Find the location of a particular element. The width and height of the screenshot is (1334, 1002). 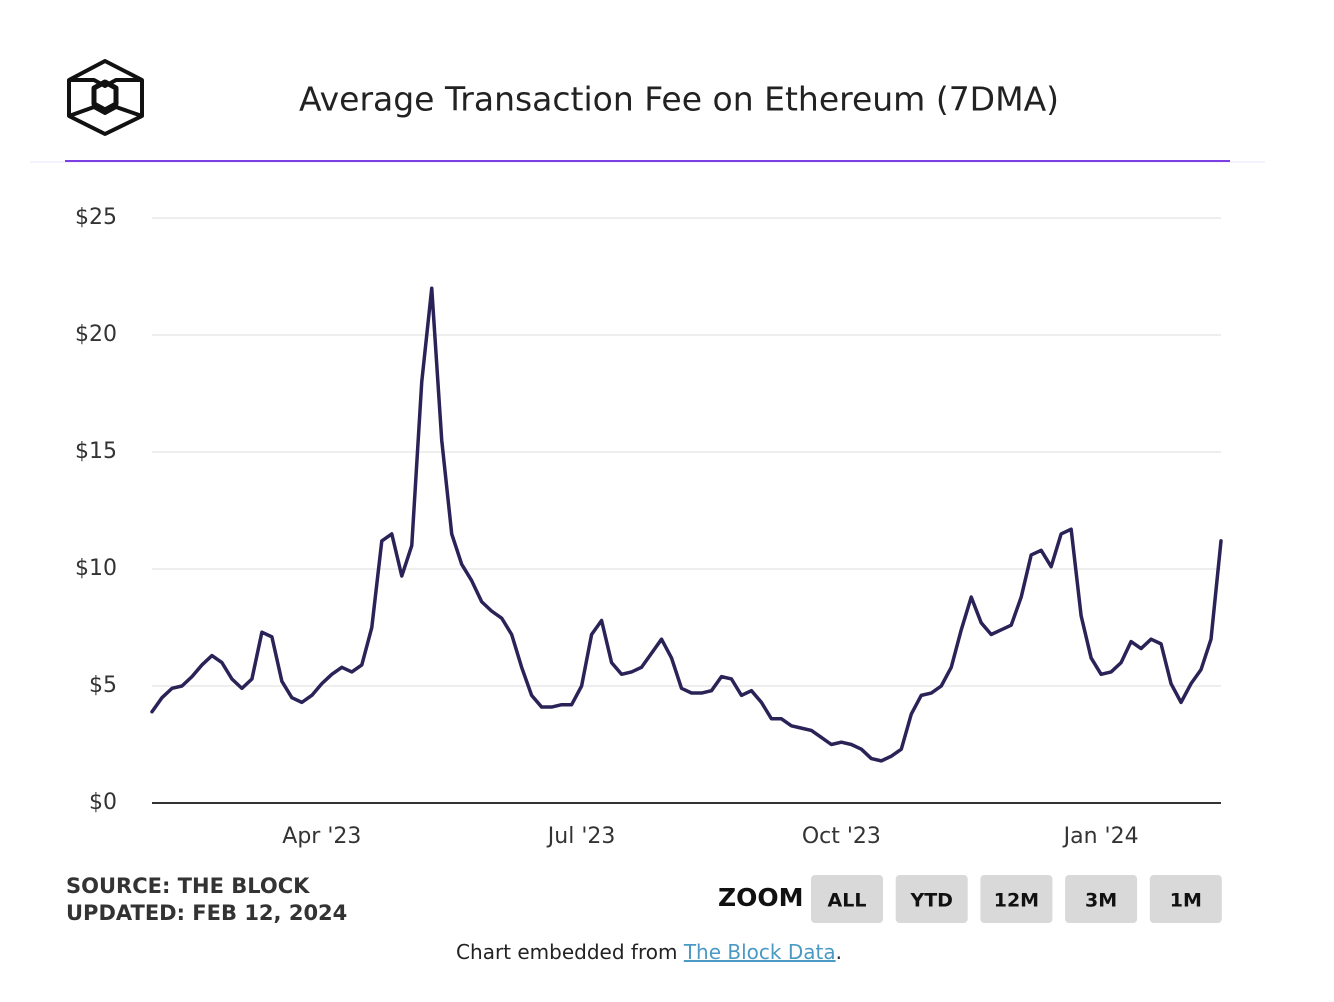

x-tick-label: Jan '24 is located at coordinates (1100, 836).